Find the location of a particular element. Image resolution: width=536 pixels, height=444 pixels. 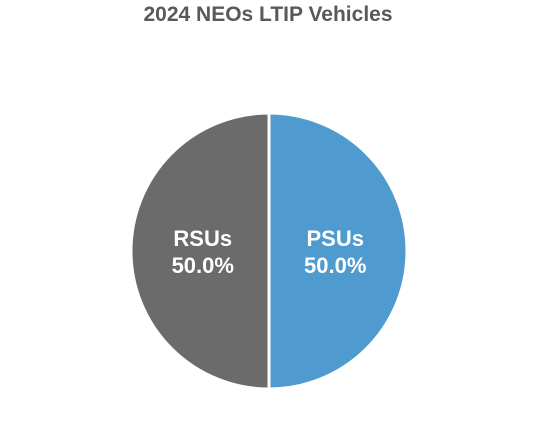

slice-percent-psus: 50.0% is located at coordinates (335, 265).